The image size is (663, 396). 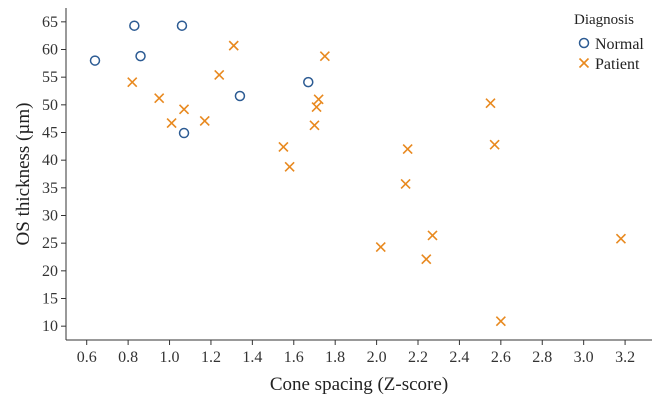 What do you see at coordinates (335, 357) in the screenshot?
I see `x-tick-label: 1.8` at bounding box center [335, 357].